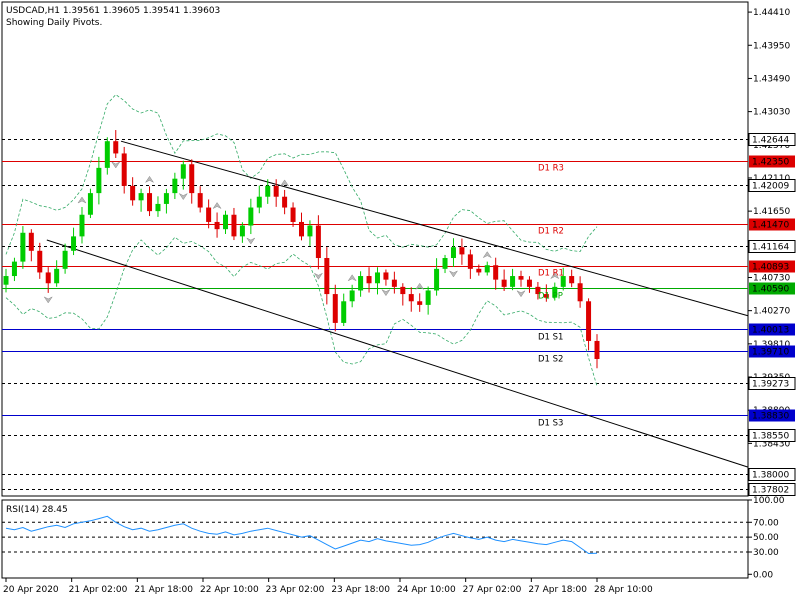 The image size is (800, 600). I want to click on subtitle-header: Showing Daily Pivots., so click(54, 23).